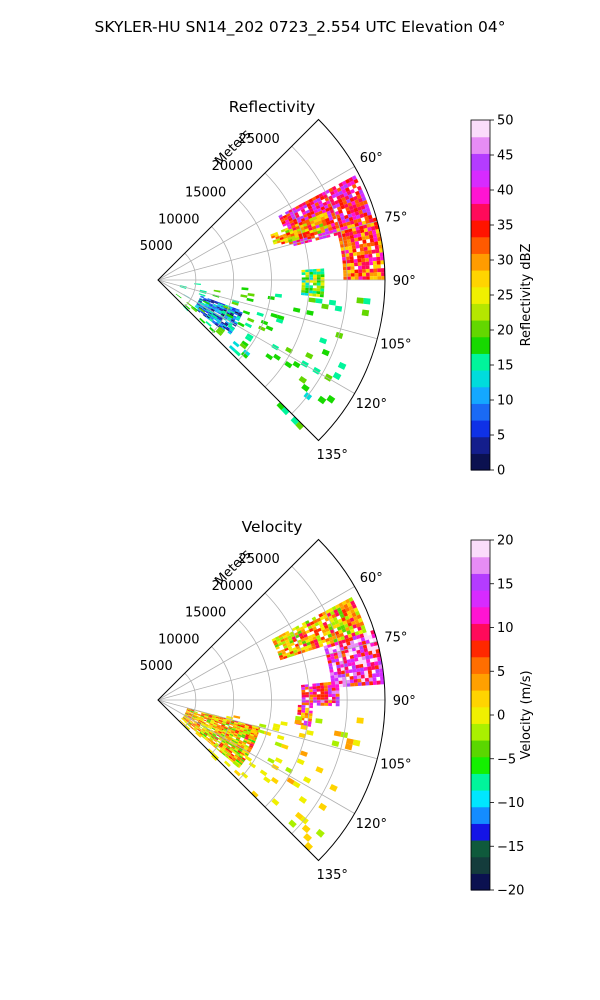 The image size is (600, 1000). Describe the element at coordinates (178, 640) in the screenshot. I see `range-tick-label: 10000` at that location.